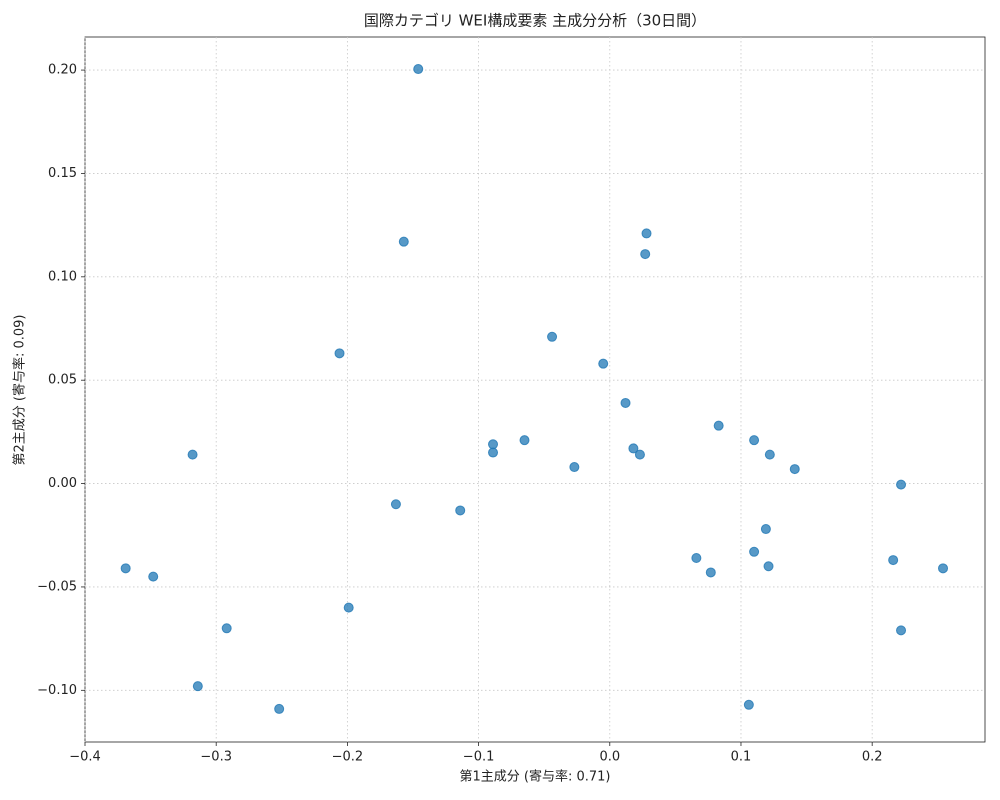  What do you see at coordinates (85, 757) in the screenshot?
I see `x-tick-label: −0.4` at bounding box center [85, 757].